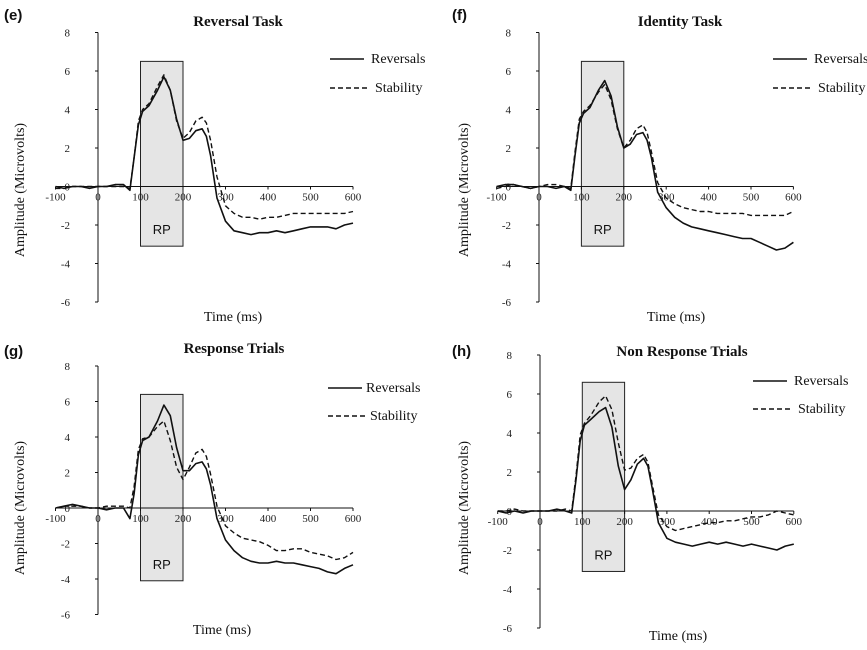 This screenshot has height=650, width=867. Describe the element at coordinates (238, 22) in the screenshot. I see `chart-title: Reversal Task` at that location.